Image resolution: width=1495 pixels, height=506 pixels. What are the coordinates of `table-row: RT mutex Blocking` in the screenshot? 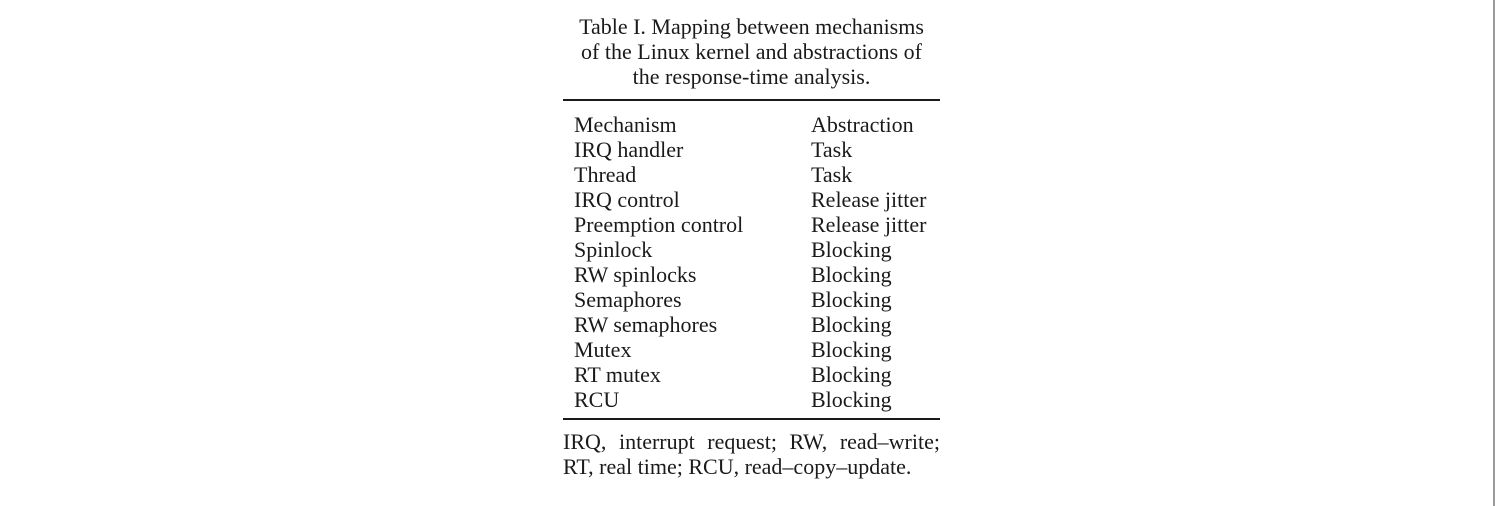 It's located at (744, 374).